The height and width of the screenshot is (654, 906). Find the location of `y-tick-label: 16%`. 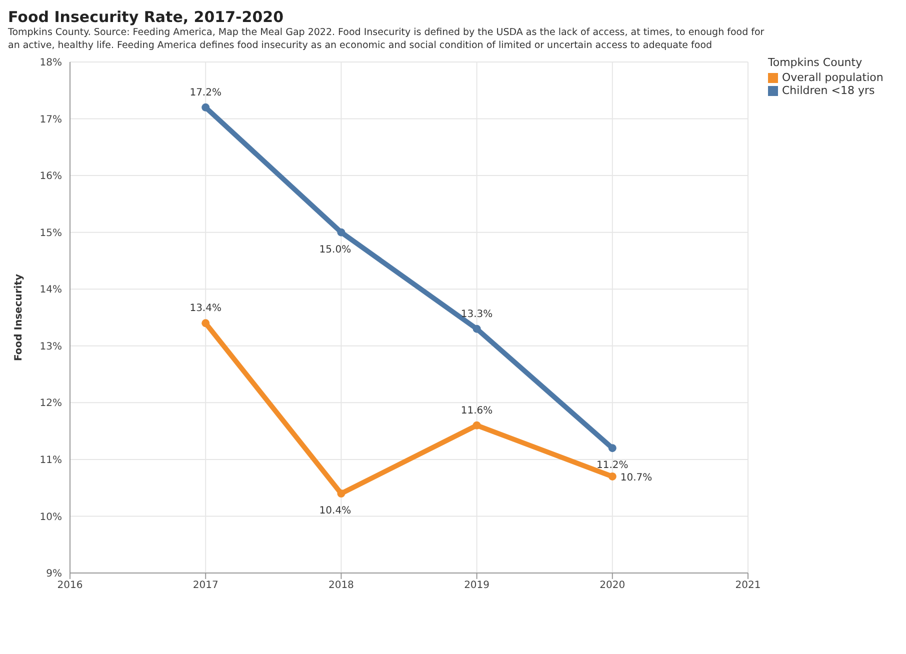

y-tick-label: 16% is located at coordinates (51, 176).